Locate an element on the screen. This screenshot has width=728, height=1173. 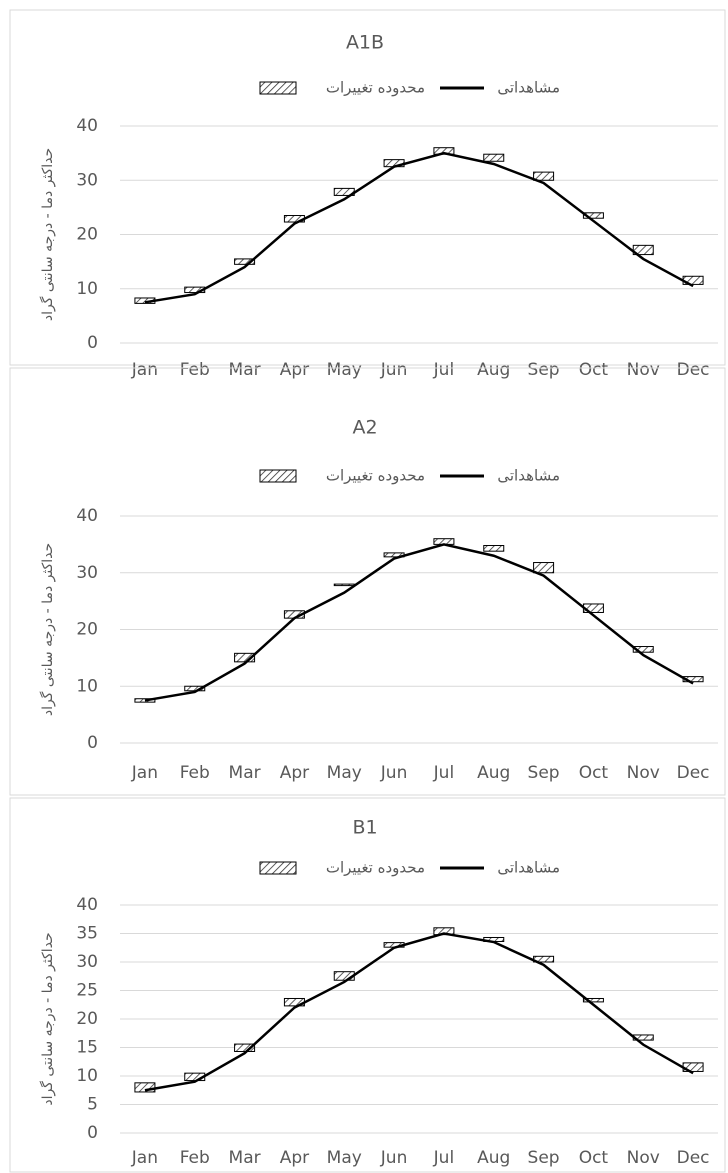
chart-title: A2 is located at coordinates (364, 428).